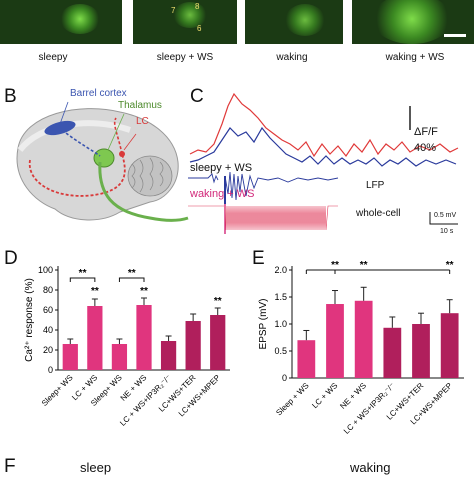  What do you see at coordinates (221, 168) in the screenshot?
I see `label-sleepy-ws-trace: sleepy + WS` at bounding box center [221, 168].